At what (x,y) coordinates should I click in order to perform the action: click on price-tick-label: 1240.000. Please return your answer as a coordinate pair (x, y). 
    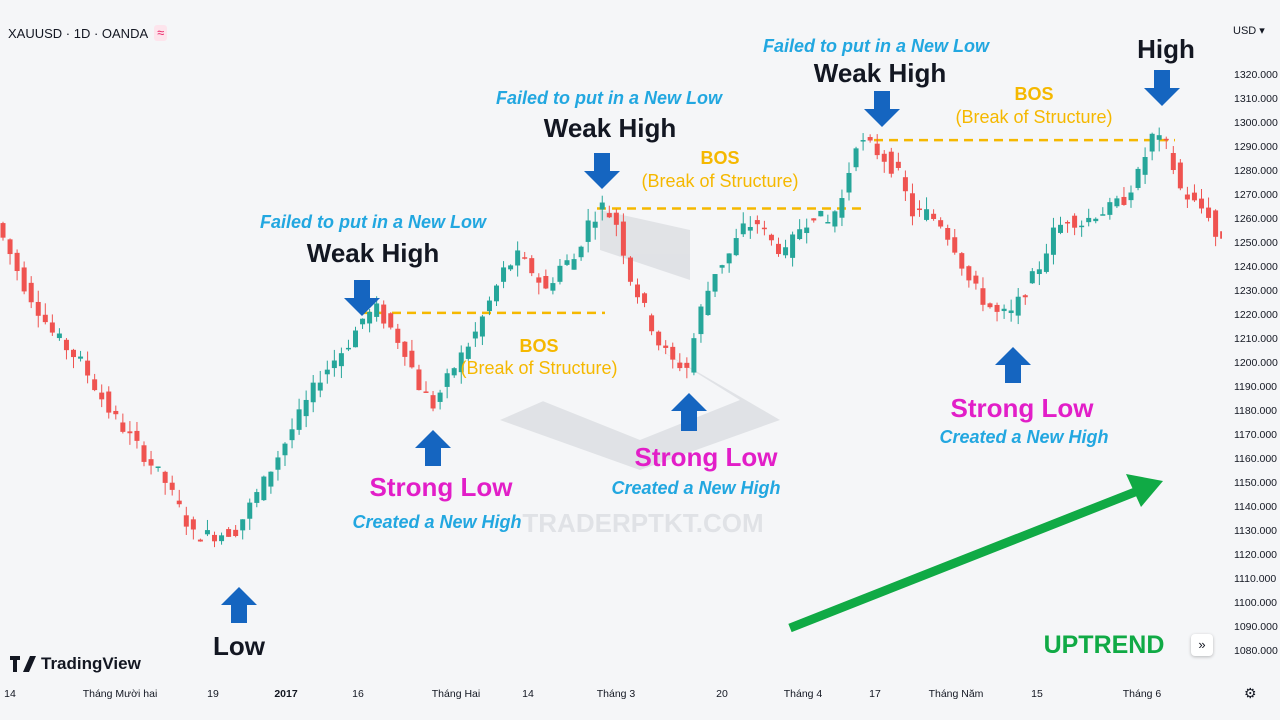
    Looking at the image, I should click on (1256, 267).